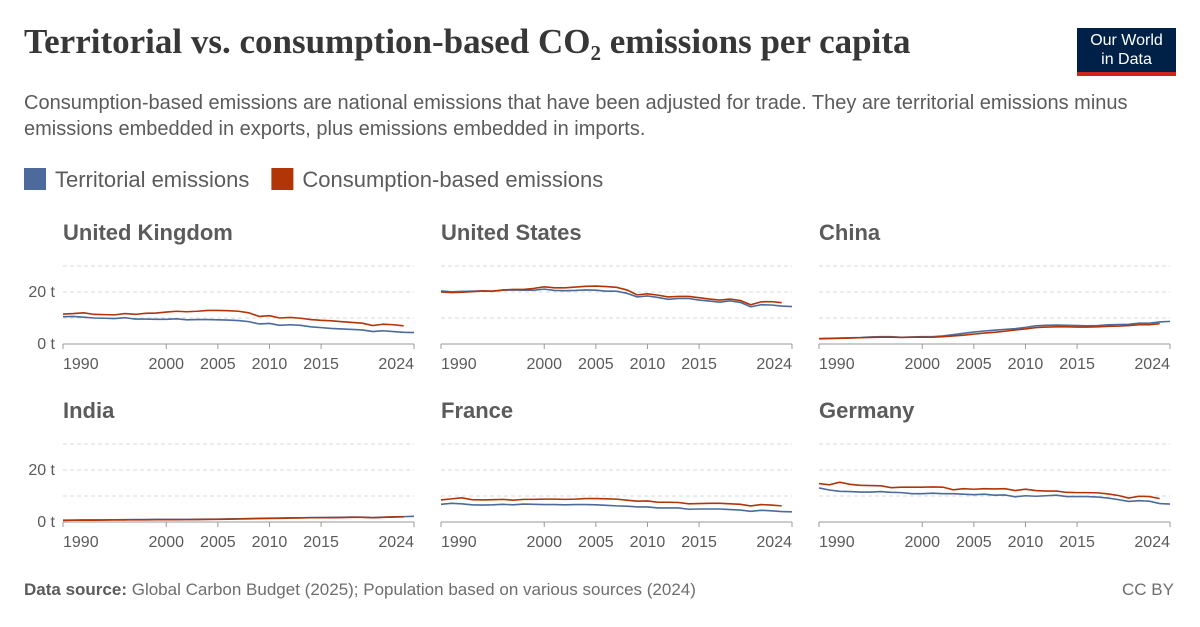 Image resolution: width=1200 pixels, height=627 pixels. What do you see at coordinates (616, 474) in the screenshot?
I see `panel: France 1990 2000 2005 2010 2015 2024` at bounding box center [616, 474].